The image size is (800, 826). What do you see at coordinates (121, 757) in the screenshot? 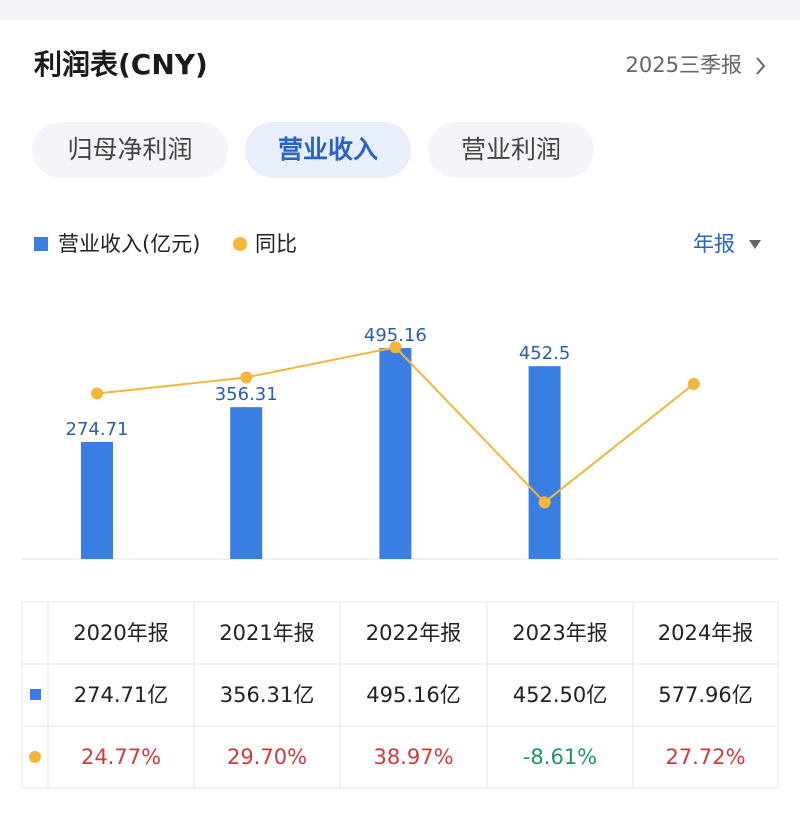
I see `table-cell: 24.77%` at bounding box center [121, 757].